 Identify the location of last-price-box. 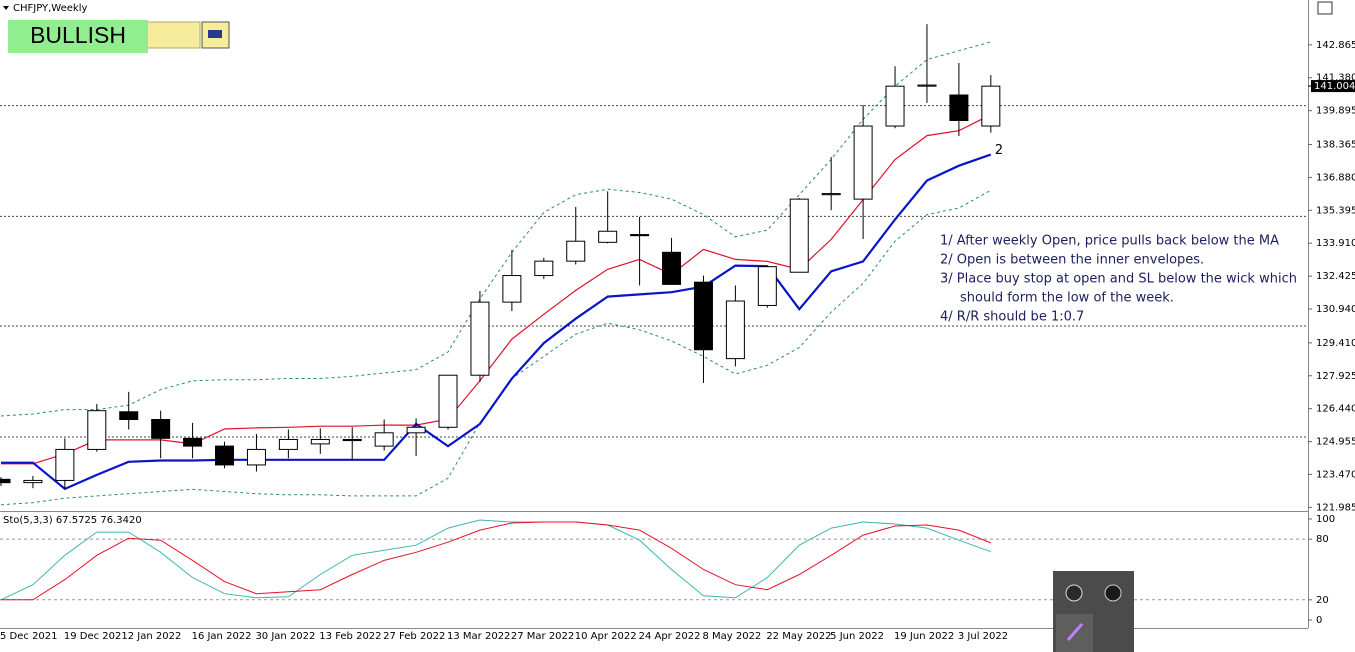
(1333, 86).